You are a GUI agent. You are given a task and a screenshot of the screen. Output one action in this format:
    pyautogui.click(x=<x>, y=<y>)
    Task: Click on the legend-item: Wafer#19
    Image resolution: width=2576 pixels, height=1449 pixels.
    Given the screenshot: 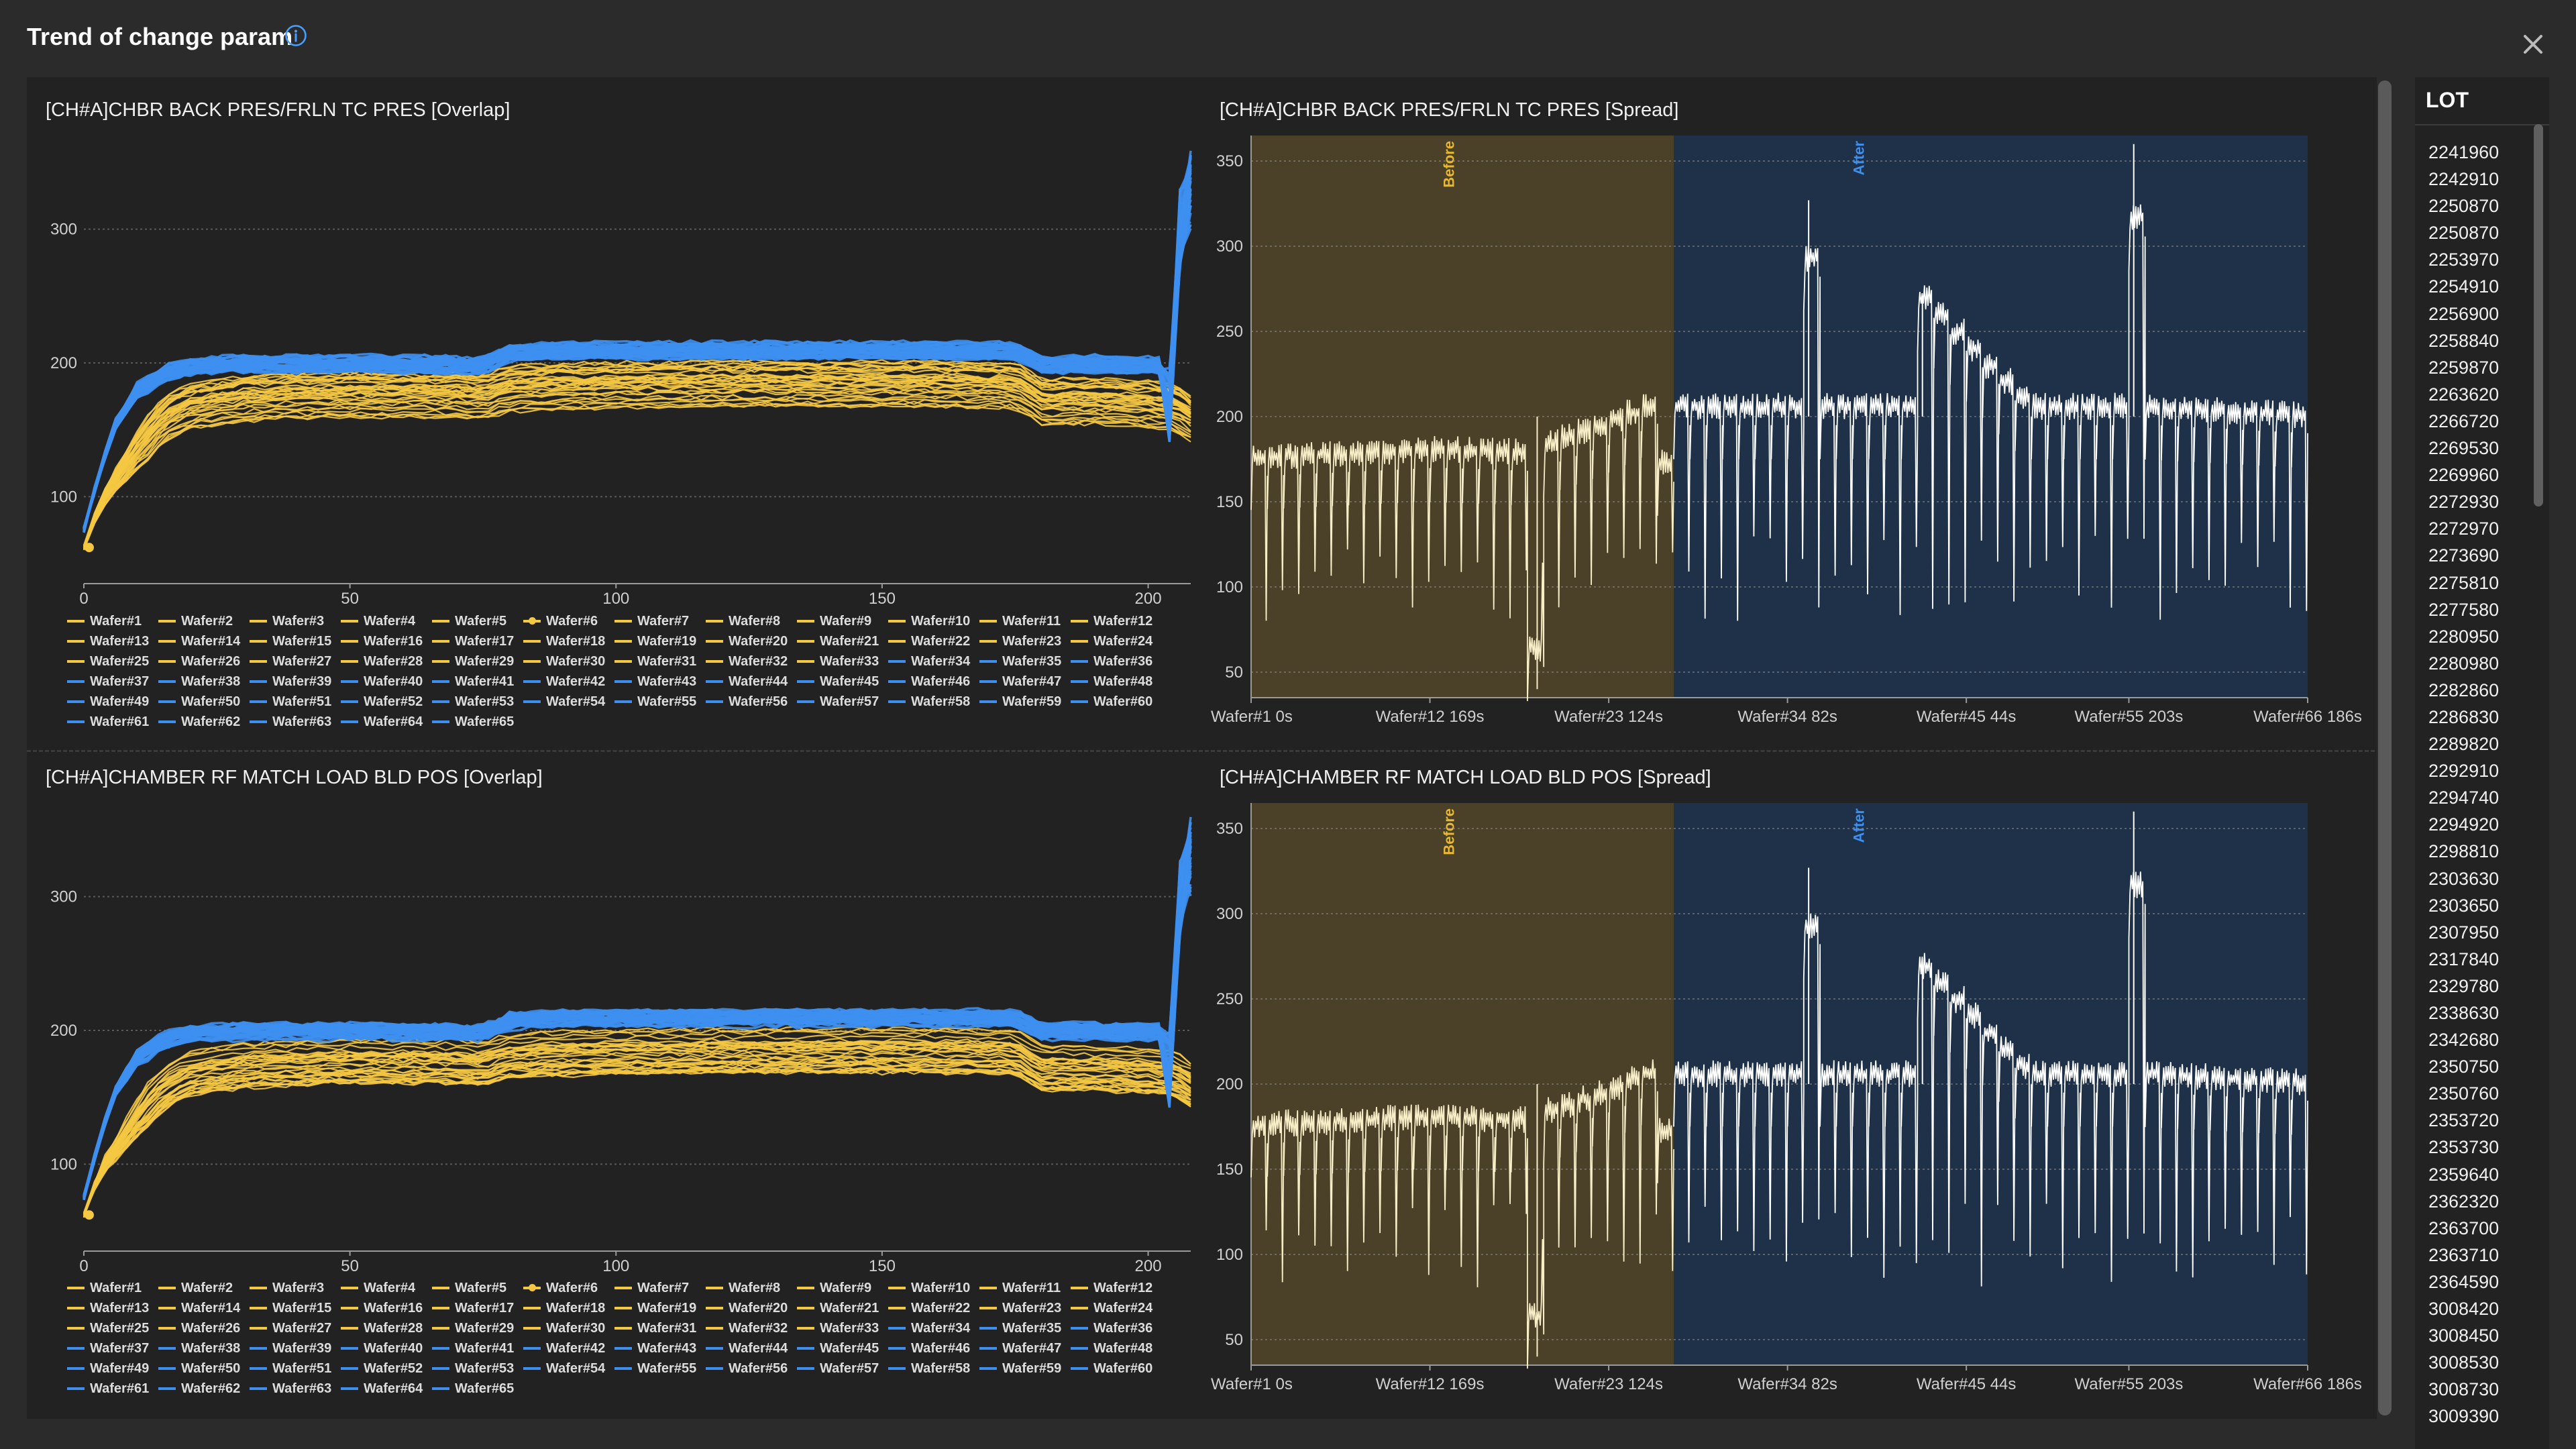 What is the action you would take?
    pyautogui.click(x=660, y=641)
    